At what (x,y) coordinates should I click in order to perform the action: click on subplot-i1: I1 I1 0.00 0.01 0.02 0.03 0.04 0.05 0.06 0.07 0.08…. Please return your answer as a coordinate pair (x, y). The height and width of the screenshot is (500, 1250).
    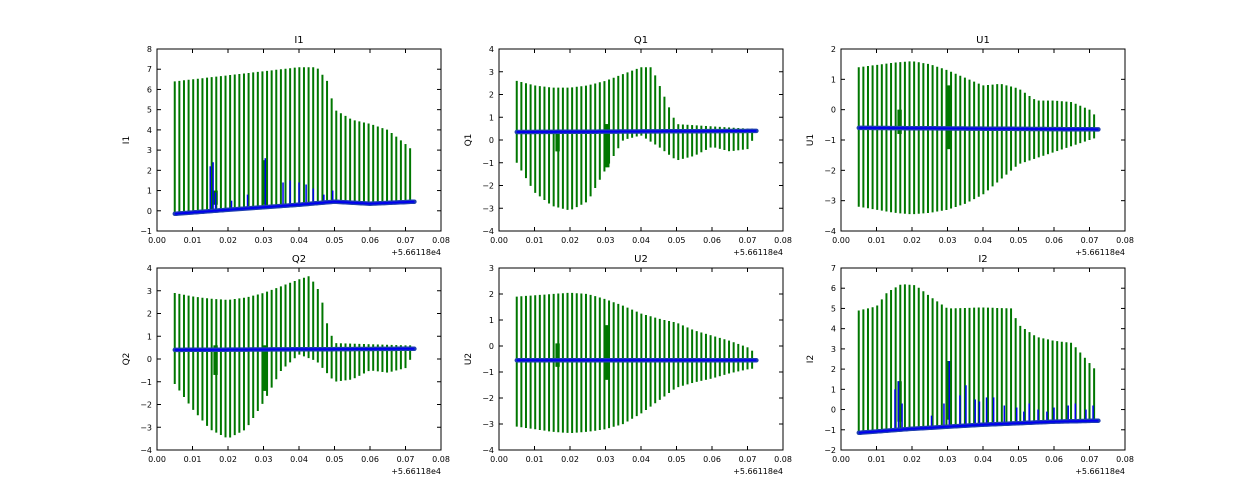
    Looking at the image, I should click on (286, 146).